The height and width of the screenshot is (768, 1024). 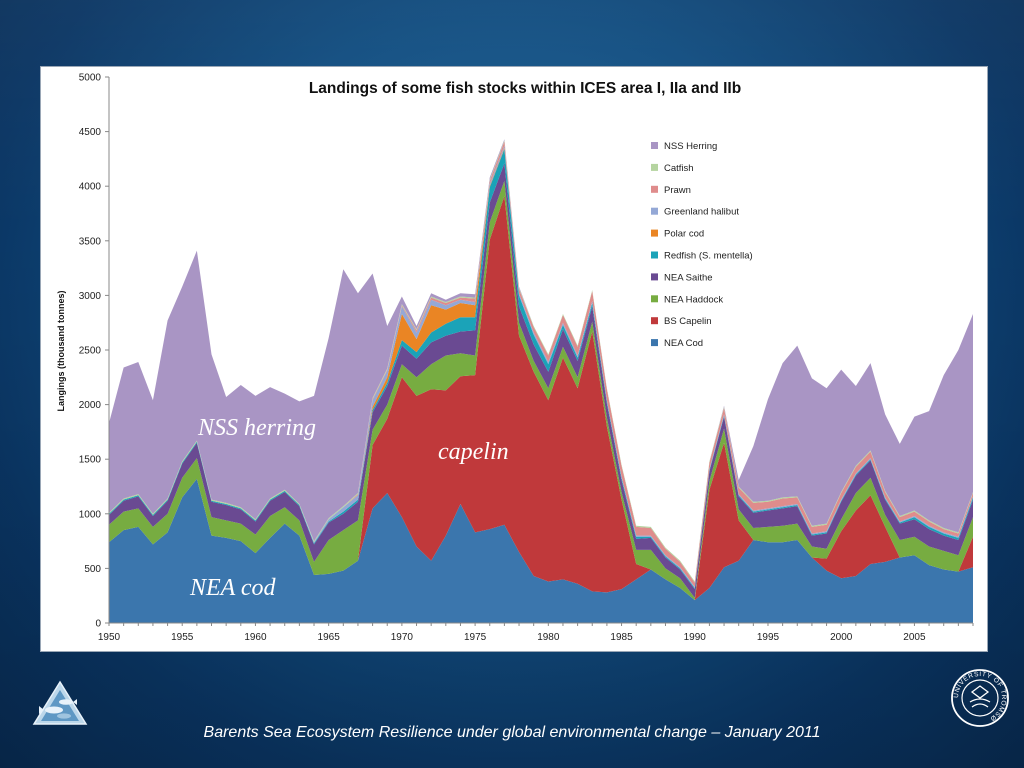 What do you see at coordinates (90, 460) in the screenshot?
I see `y-tick-label: 1500` at bounding box center [90, 460].